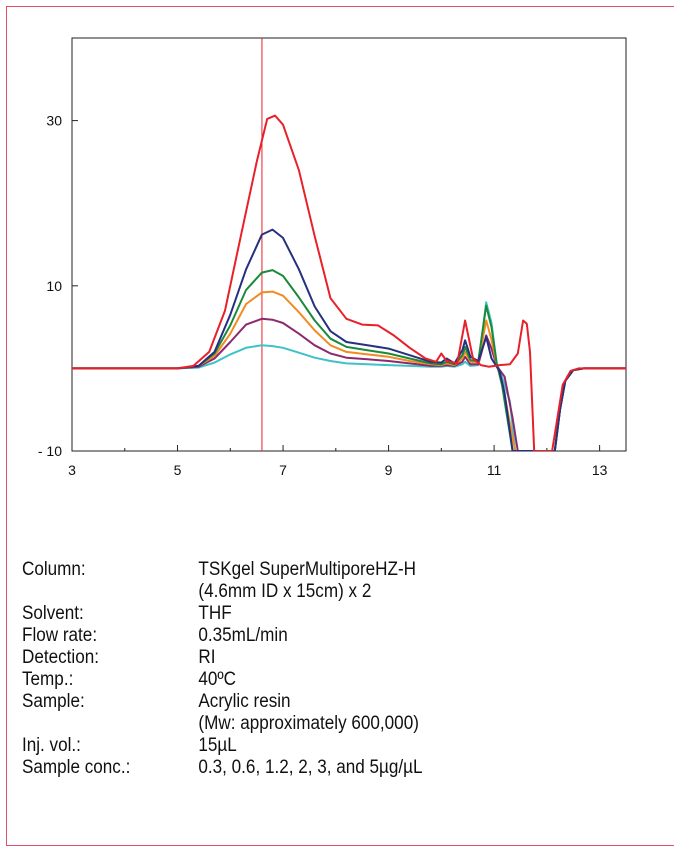 Image resolution: width=684 pixels, height=860 pixels. I want to click on condition-value-line: THF, so click(215, 613).